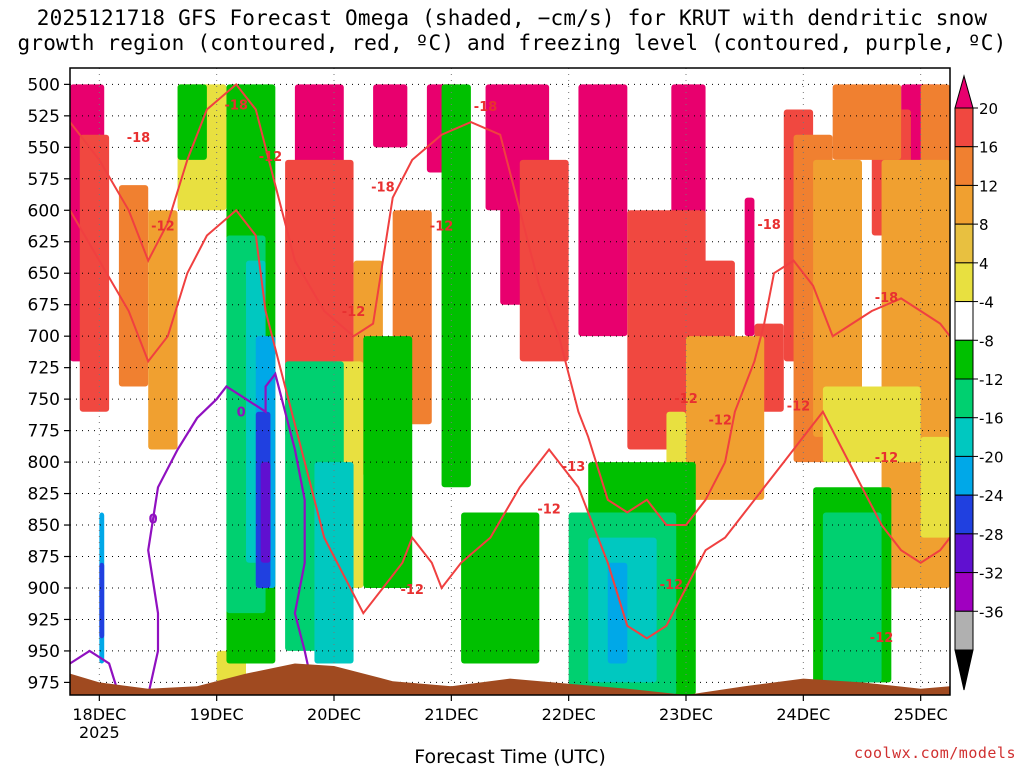 The image size is (1024, 768). Describe the element at coordinates (887, 458) in the screenshot. I see `dgz-label-13: -12` at that location.